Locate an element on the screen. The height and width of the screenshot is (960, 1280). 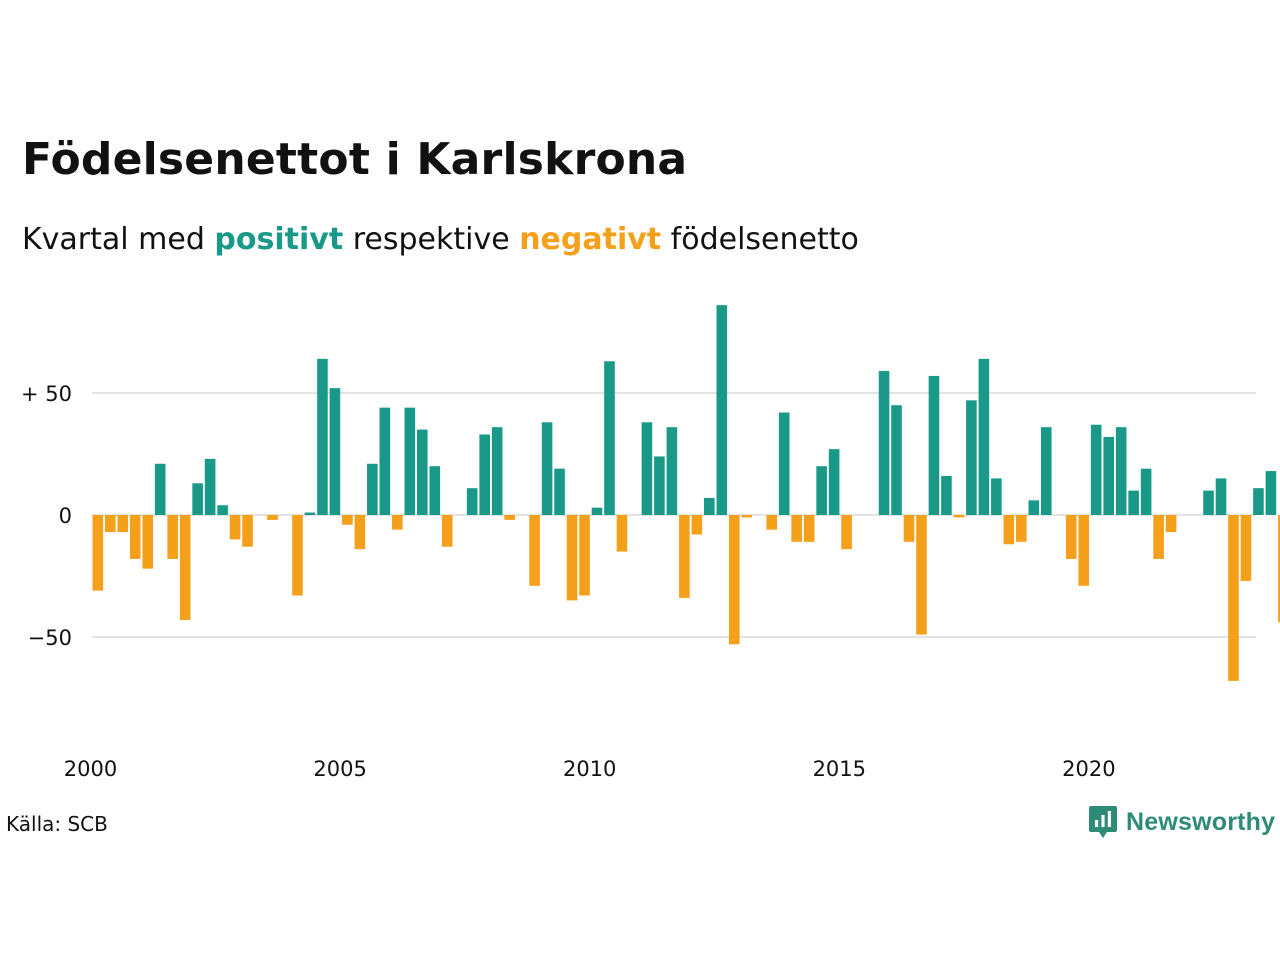
brand-logo: Newsworthy is located at coordinates (1181, 822).